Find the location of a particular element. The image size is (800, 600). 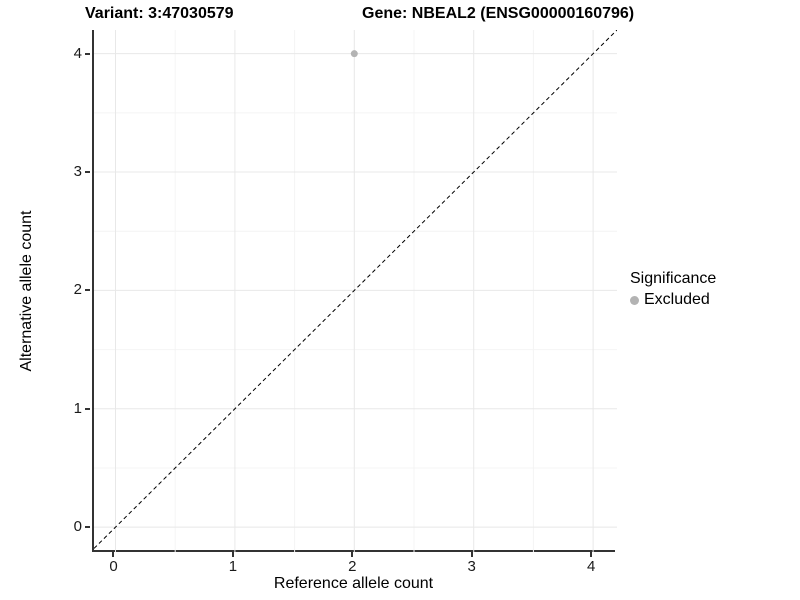

y-tick-label: 0 is located at coordinates (77, 527).